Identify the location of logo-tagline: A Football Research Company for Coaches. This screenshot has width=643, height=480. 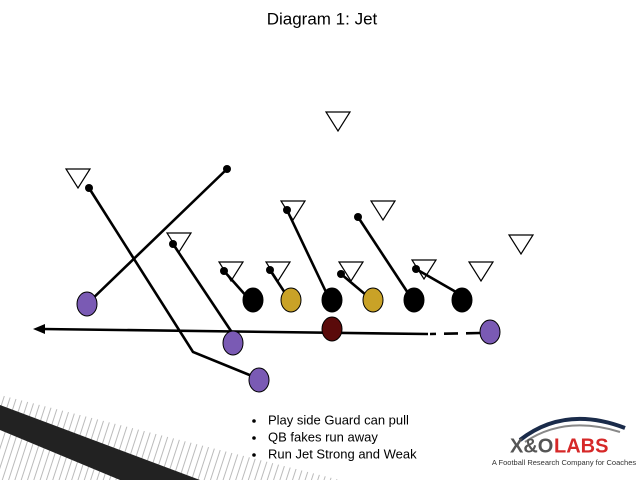
(564, 462).